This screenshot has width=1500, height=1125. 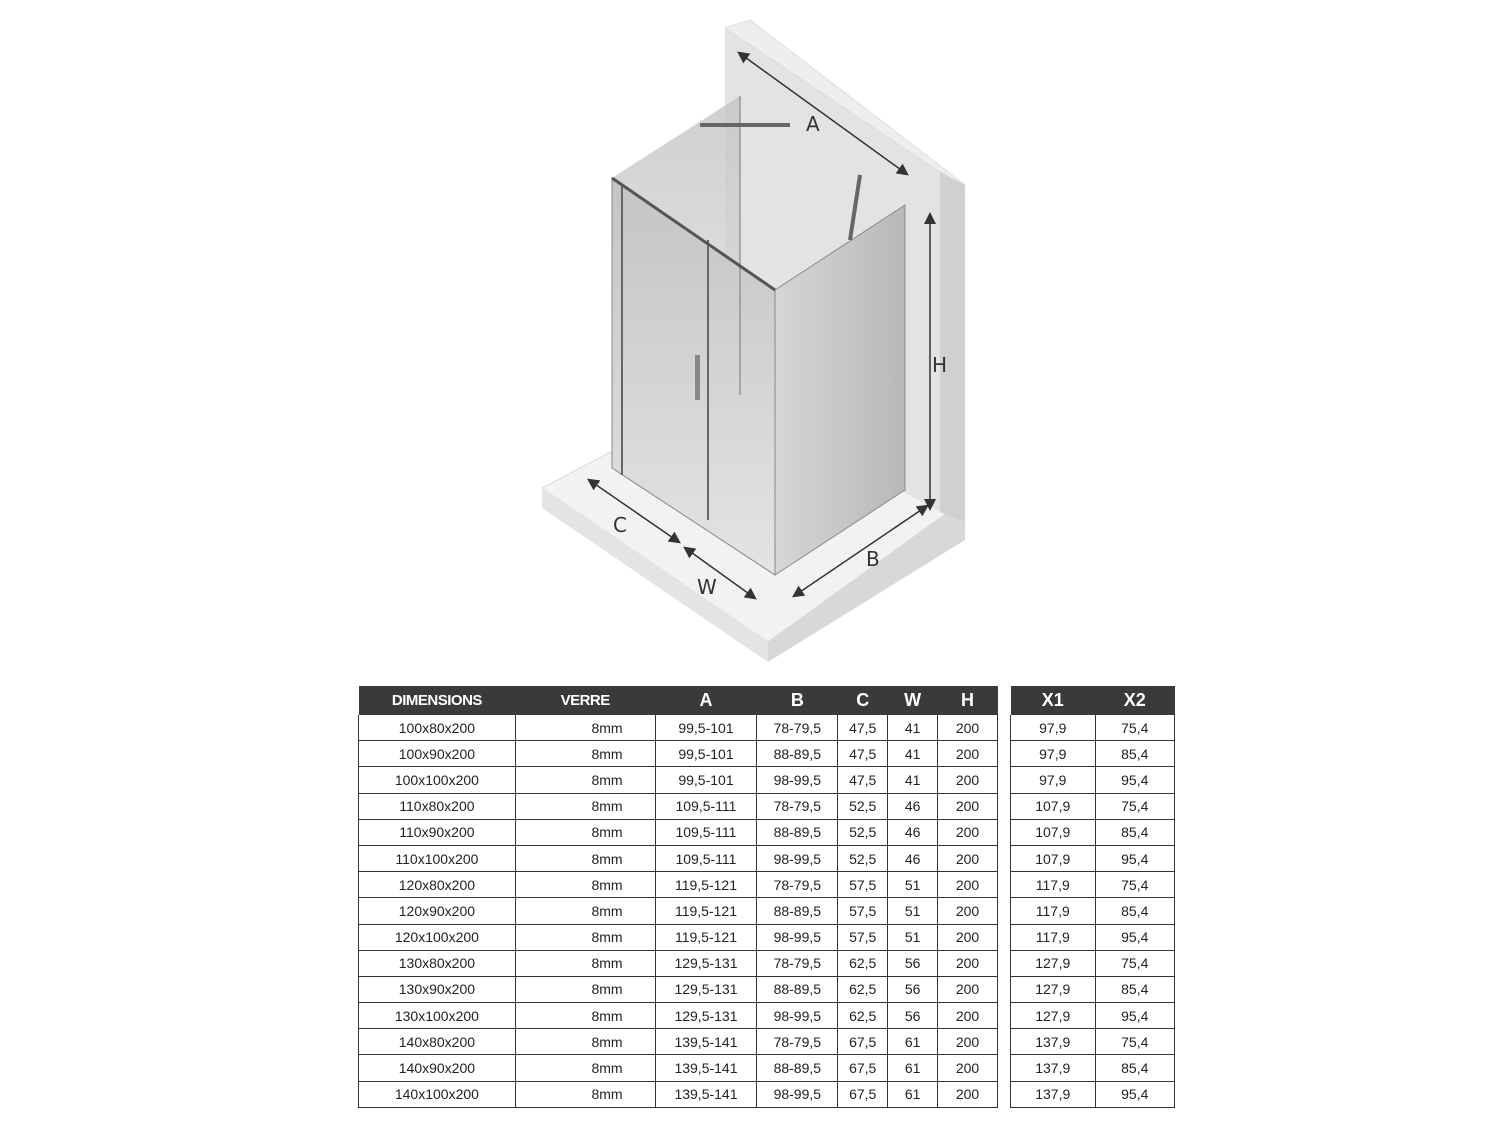 I want to click on table-row: 100x100x200 8mm 99,5-101 98-99,5 47,5 41 200, so click(x=678, y=780).